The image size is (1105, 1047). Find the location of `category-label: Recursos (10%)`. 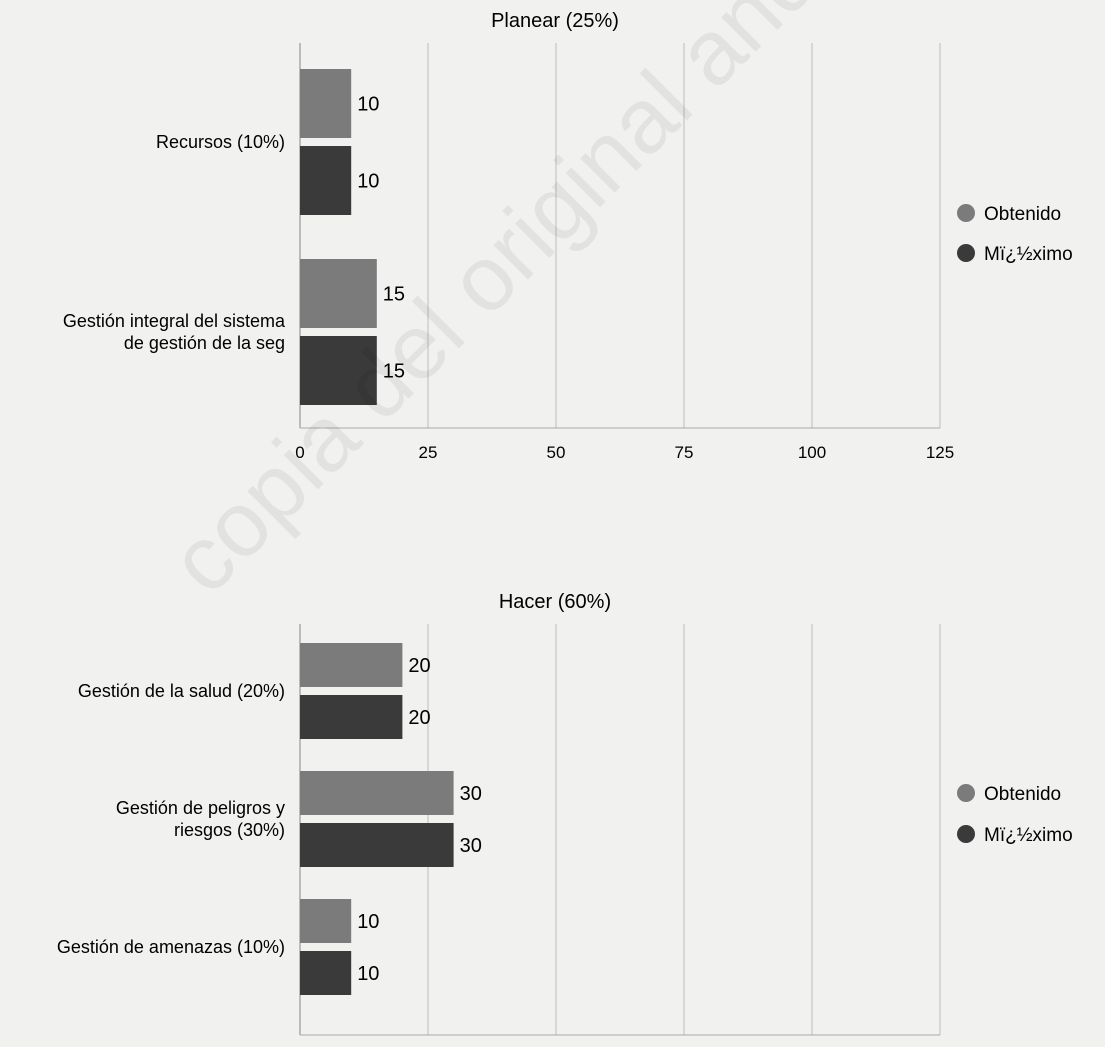

category-label: Recursos (10%) is located at coordinates (220, 142).